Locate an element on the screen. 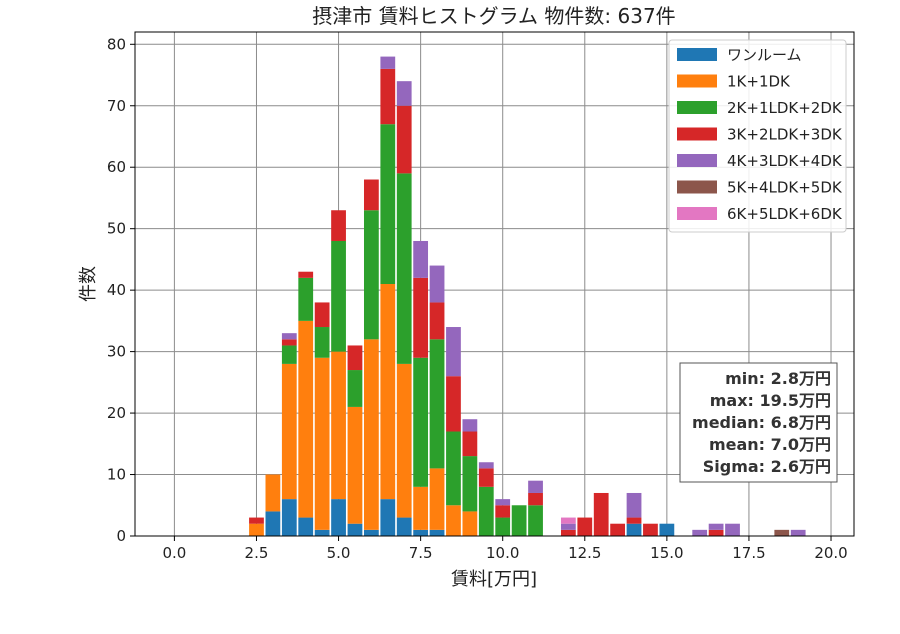  x-tick-label: 10.0 is located at coordinates (502, 553).